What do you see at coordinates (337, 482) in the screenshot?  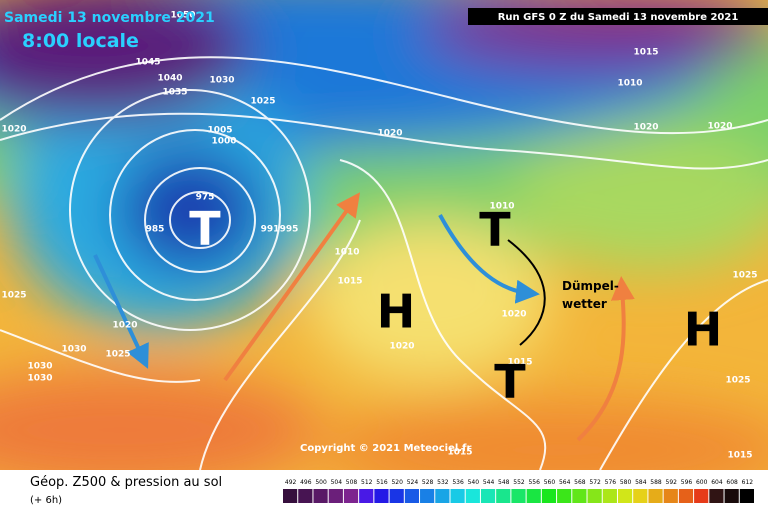 I see `scale-label: 504` at bounding box center [337, 482].